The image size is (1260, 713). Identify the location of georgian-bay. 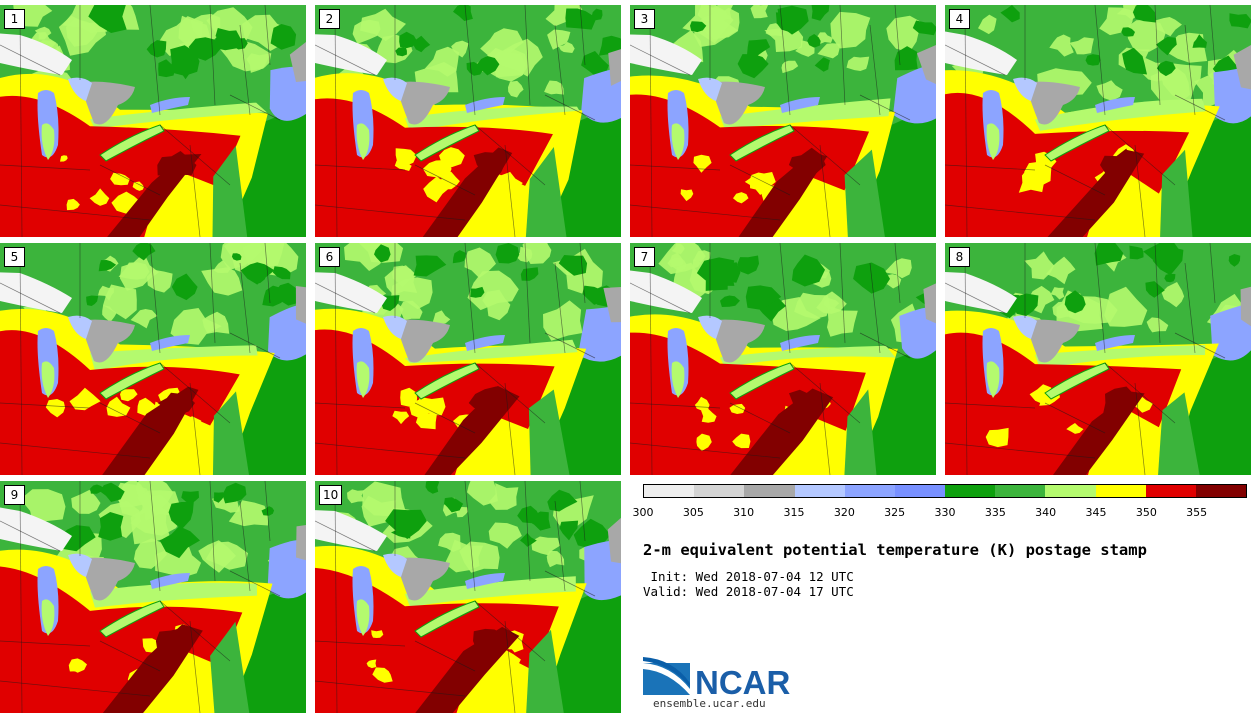
(80, 327).